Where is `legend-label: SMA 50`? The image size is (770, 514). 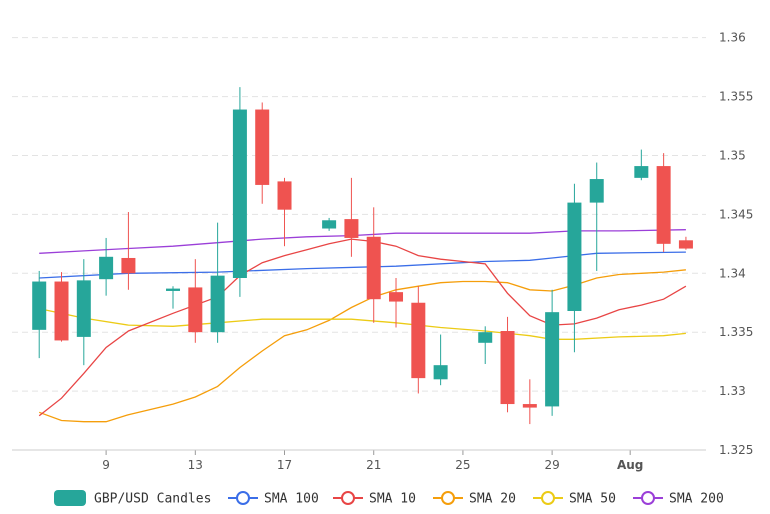 legend-label: SMA 50 is located at coordinates (592, 499).